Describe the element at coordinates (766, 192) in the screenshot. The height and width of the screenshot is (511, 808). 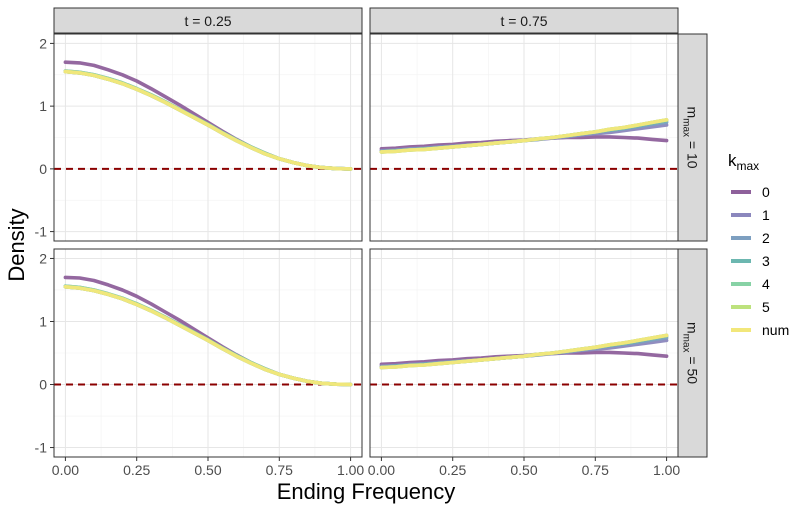
I see `legend-label: 0` at that location.